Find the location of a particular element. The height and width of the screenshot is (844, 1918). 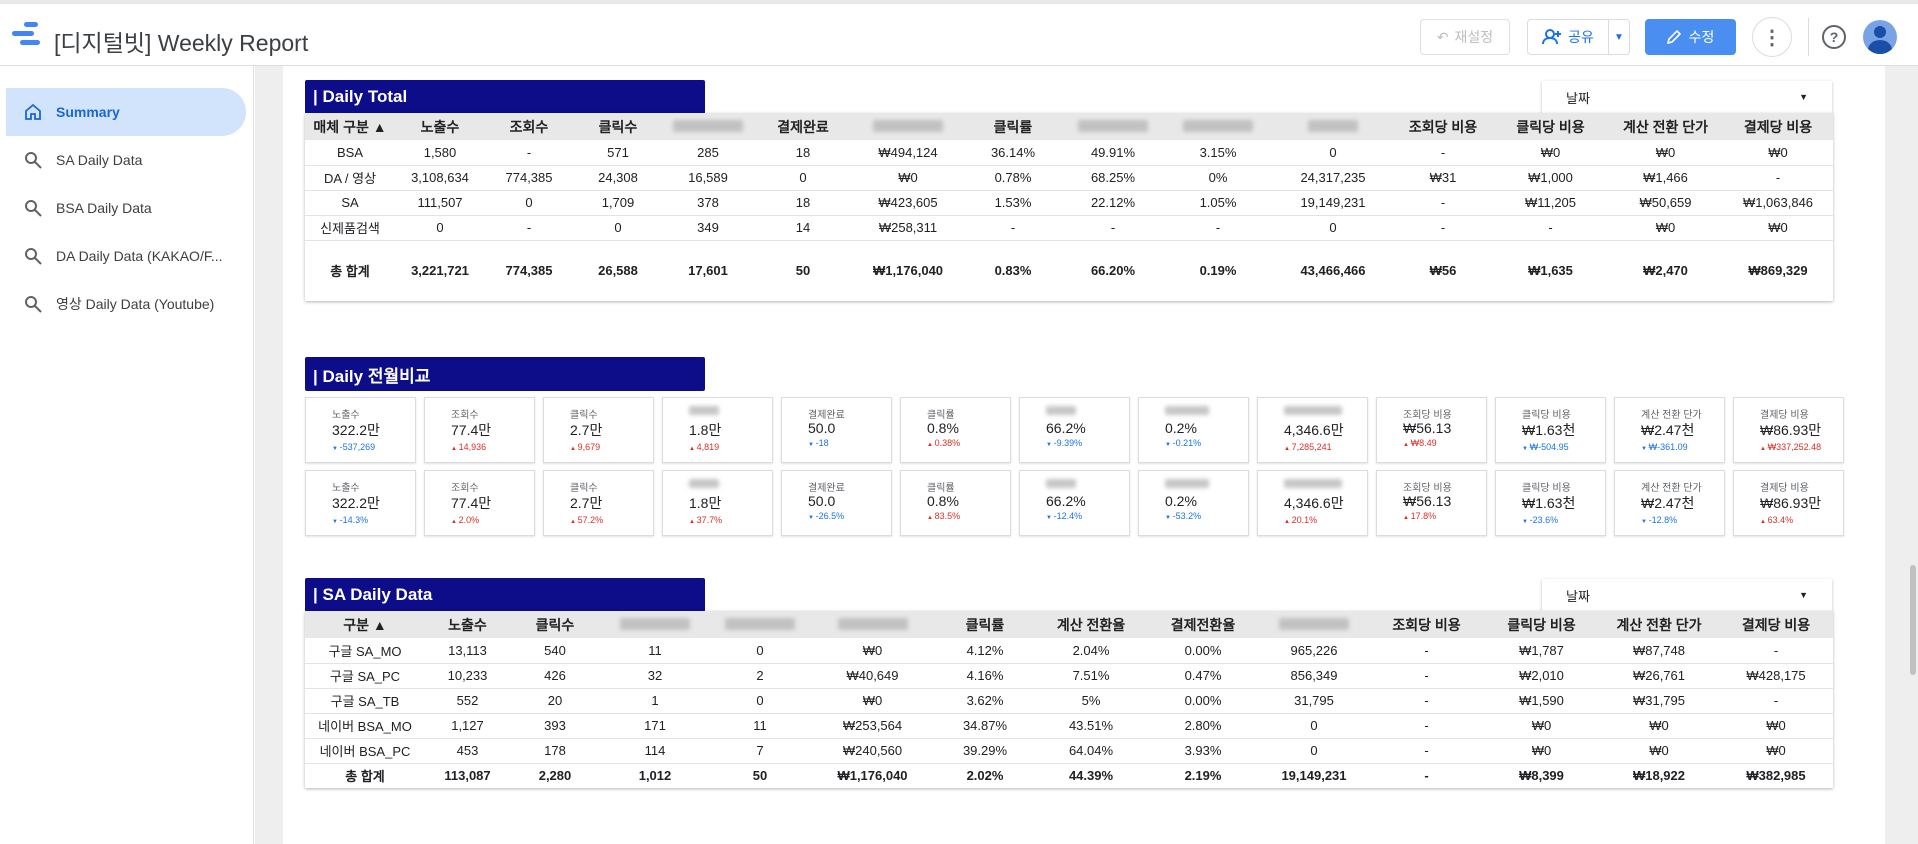

scorecard: 0.2% ▼ -53.2% is located at coordinates (1193, 503).